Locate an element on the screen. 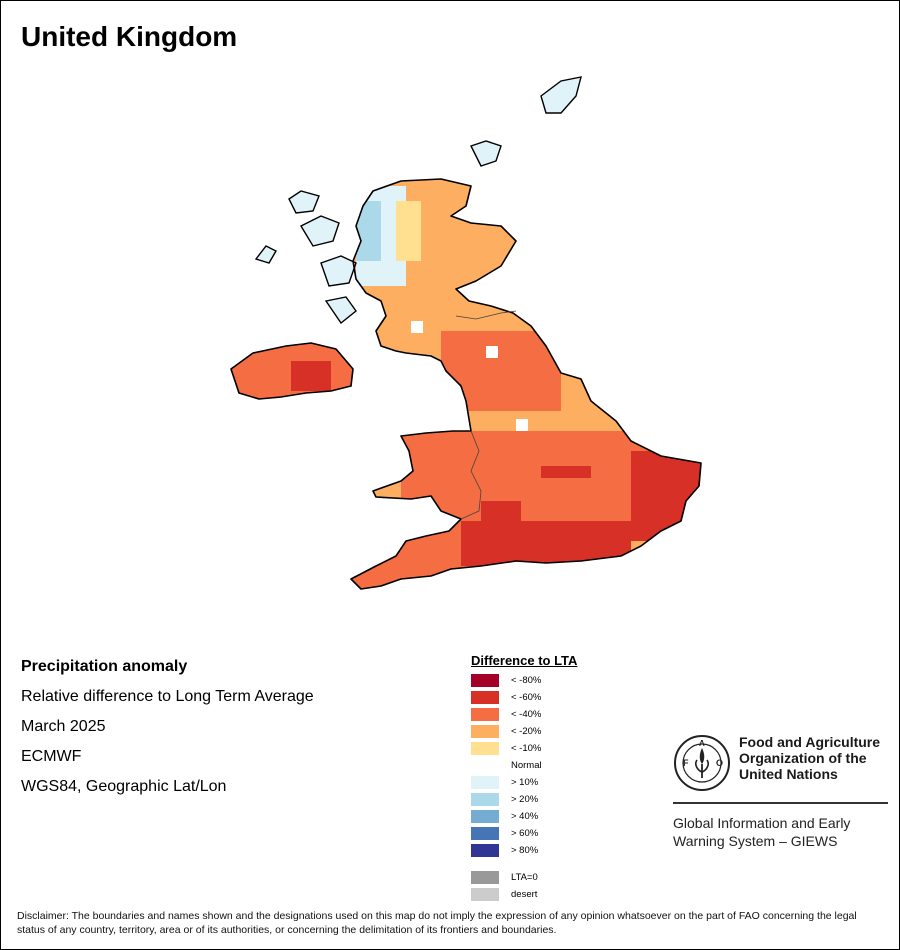 Image resolution: width=900 pixels, height=950 pixels. legend-item-extra: LTA=0 is located at coordinates (504, 877).